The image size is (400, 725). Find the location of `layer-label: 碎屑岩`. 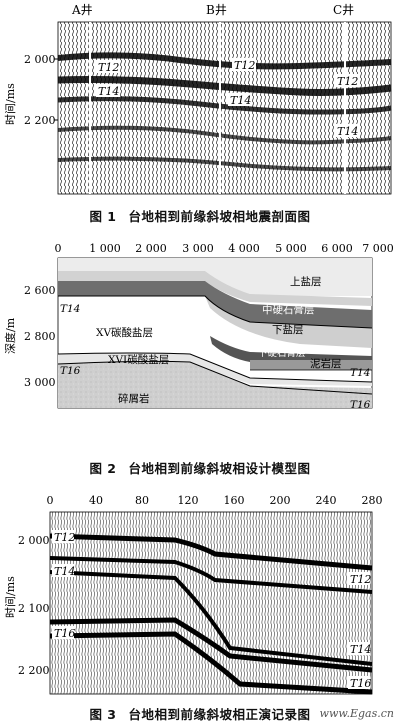

layer-label: 碎屑岩 is located at coordinates (134, 398).